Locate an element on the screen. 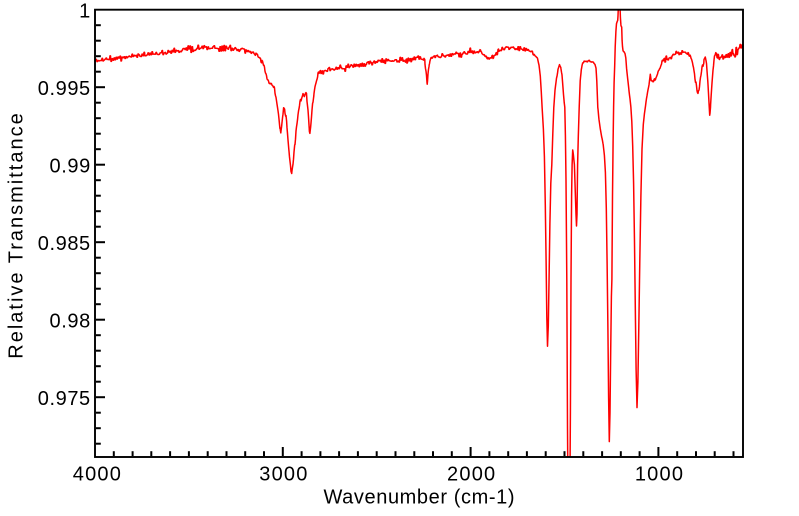 This screenshot has height=516, width=799. svg-text: 0.98 is located at coordinates (69, 322).